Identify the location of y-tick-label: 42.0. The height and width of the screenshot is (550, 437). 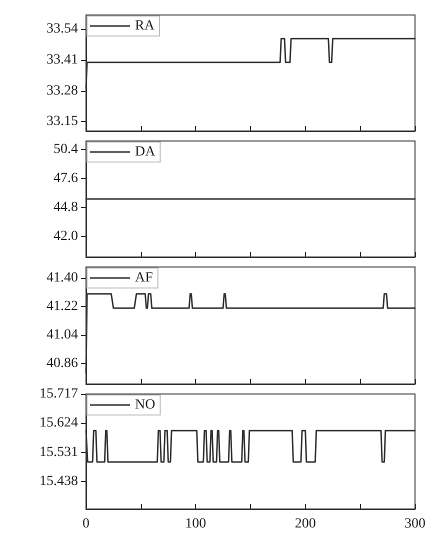
(66, 236).